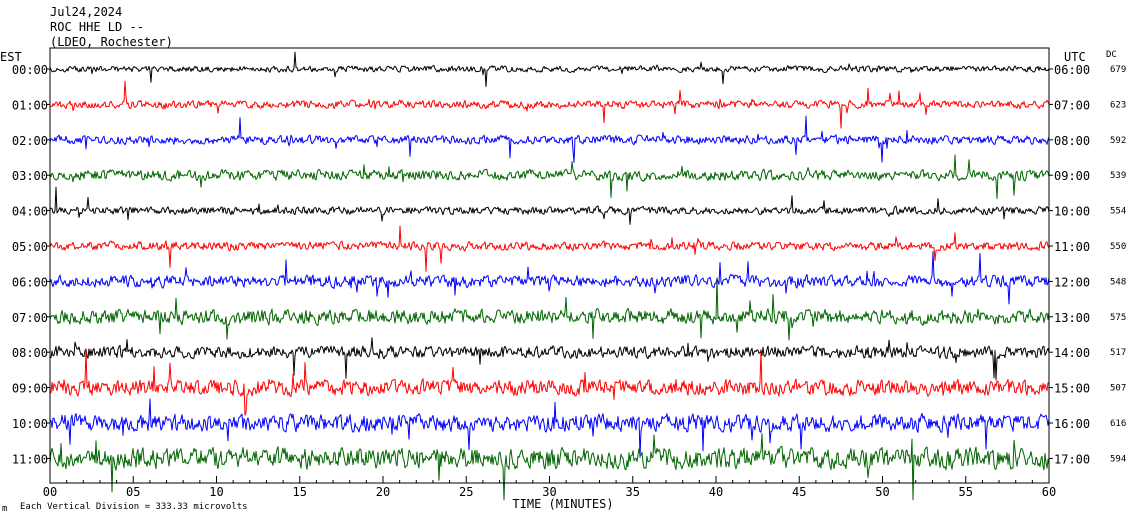 This screenshot has height=519, width=1130. I want to click on dc-value-7: 575, so click(1118, 318).